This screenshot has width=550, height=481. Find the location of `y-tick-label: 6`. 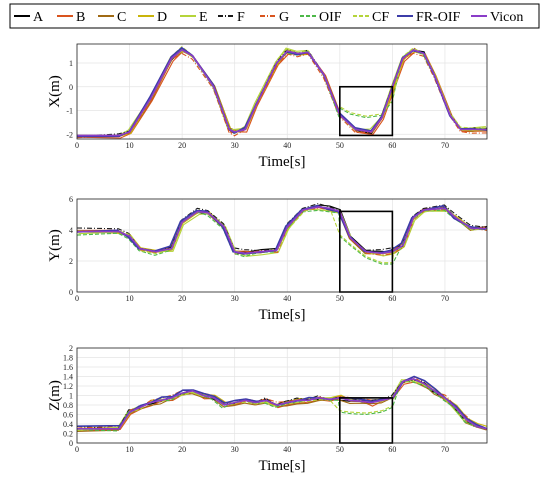

y-tick-label: 6 is located at coordinates (71, 199).